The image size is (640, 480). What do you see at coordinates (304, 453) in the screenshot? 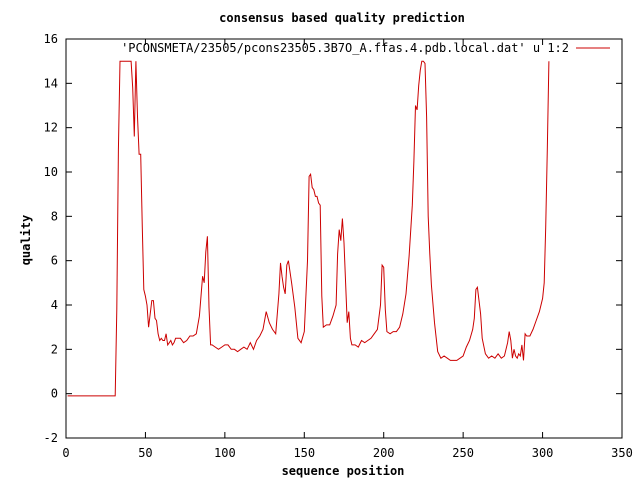
I see `x-tick-label: 150` at bounding box center [304, 453].